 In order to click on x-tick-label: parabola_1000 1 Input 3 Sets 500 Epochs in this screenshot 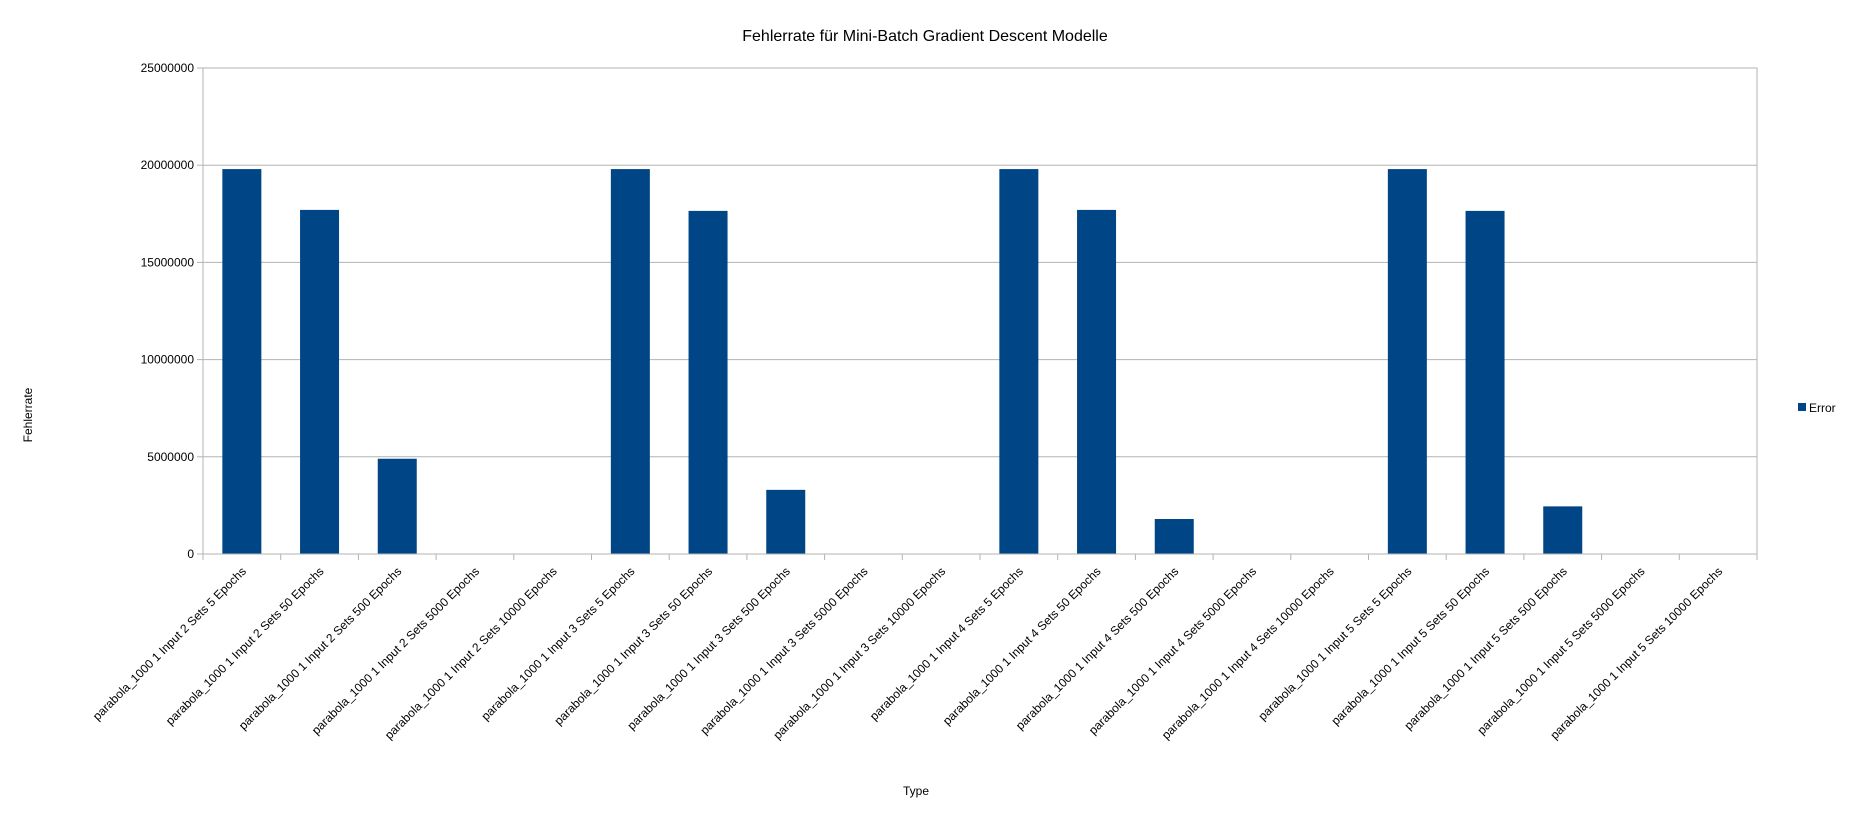, I will do `click(708, 648)`.